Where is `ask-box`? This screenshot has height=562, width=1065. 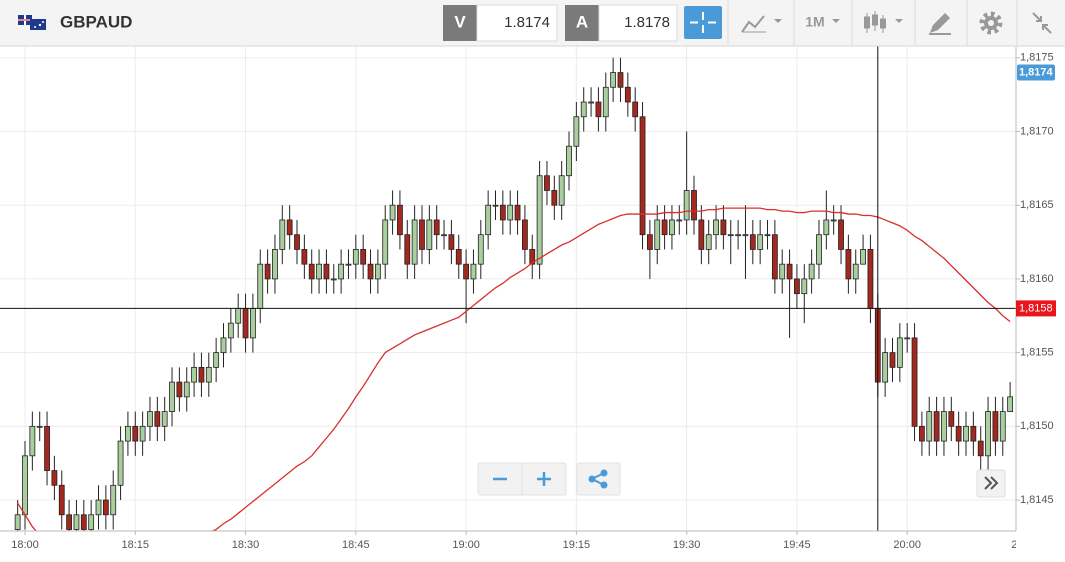
ask-box is located at coordinates (638, 23).